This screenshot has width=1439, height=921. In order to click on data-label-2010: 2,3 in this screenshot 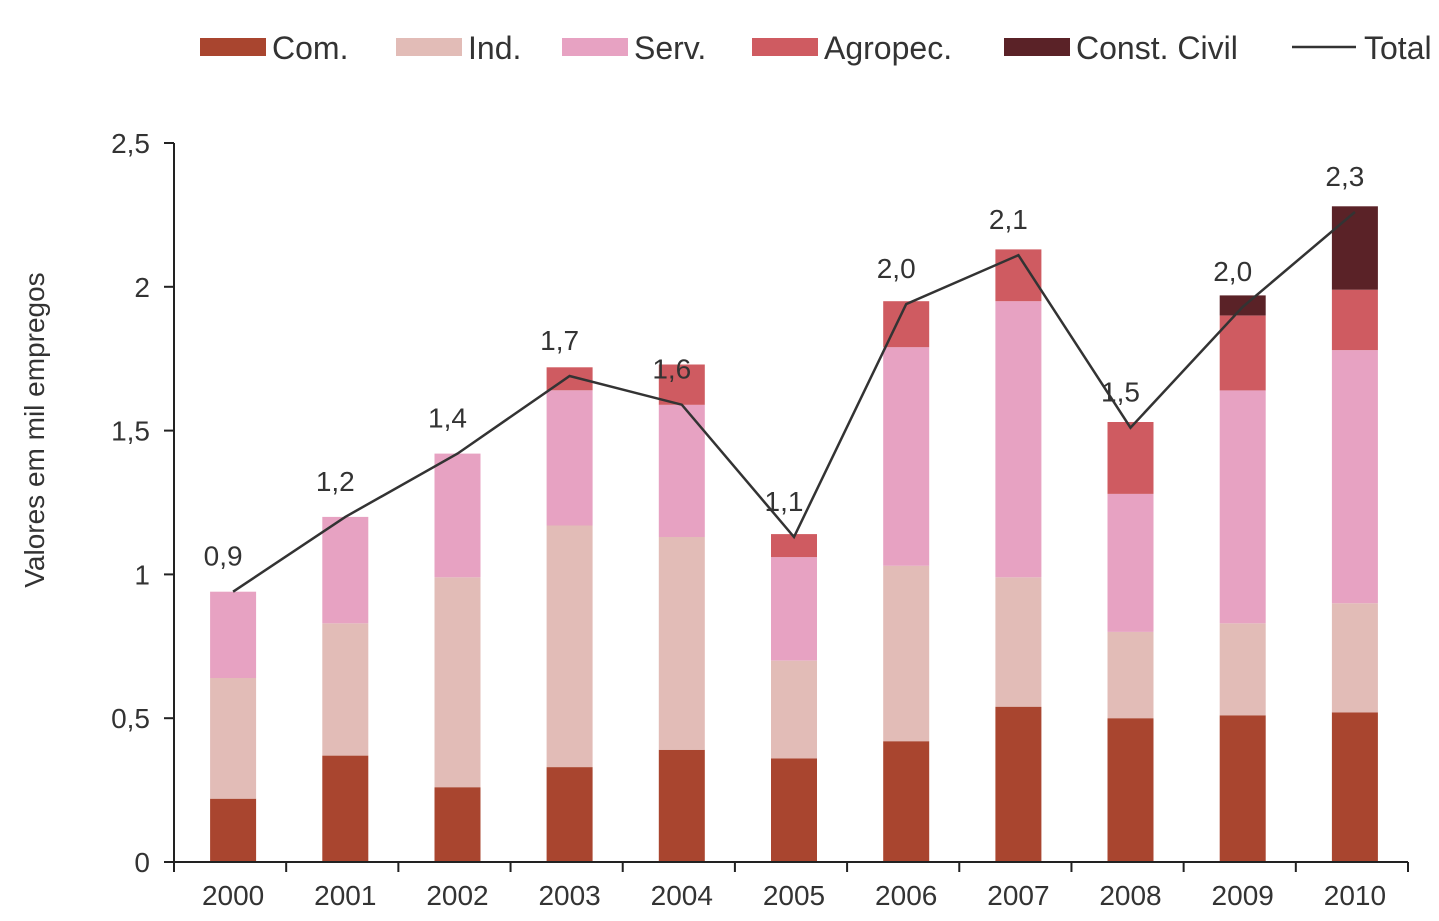, I will do `click(1344, 176)`.